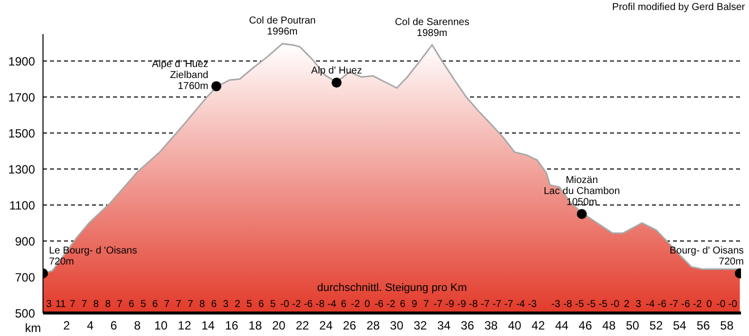  Describe the element at coordinates (22, 97) in the screenshot. I see `y-tick-label: 1700` at that location.